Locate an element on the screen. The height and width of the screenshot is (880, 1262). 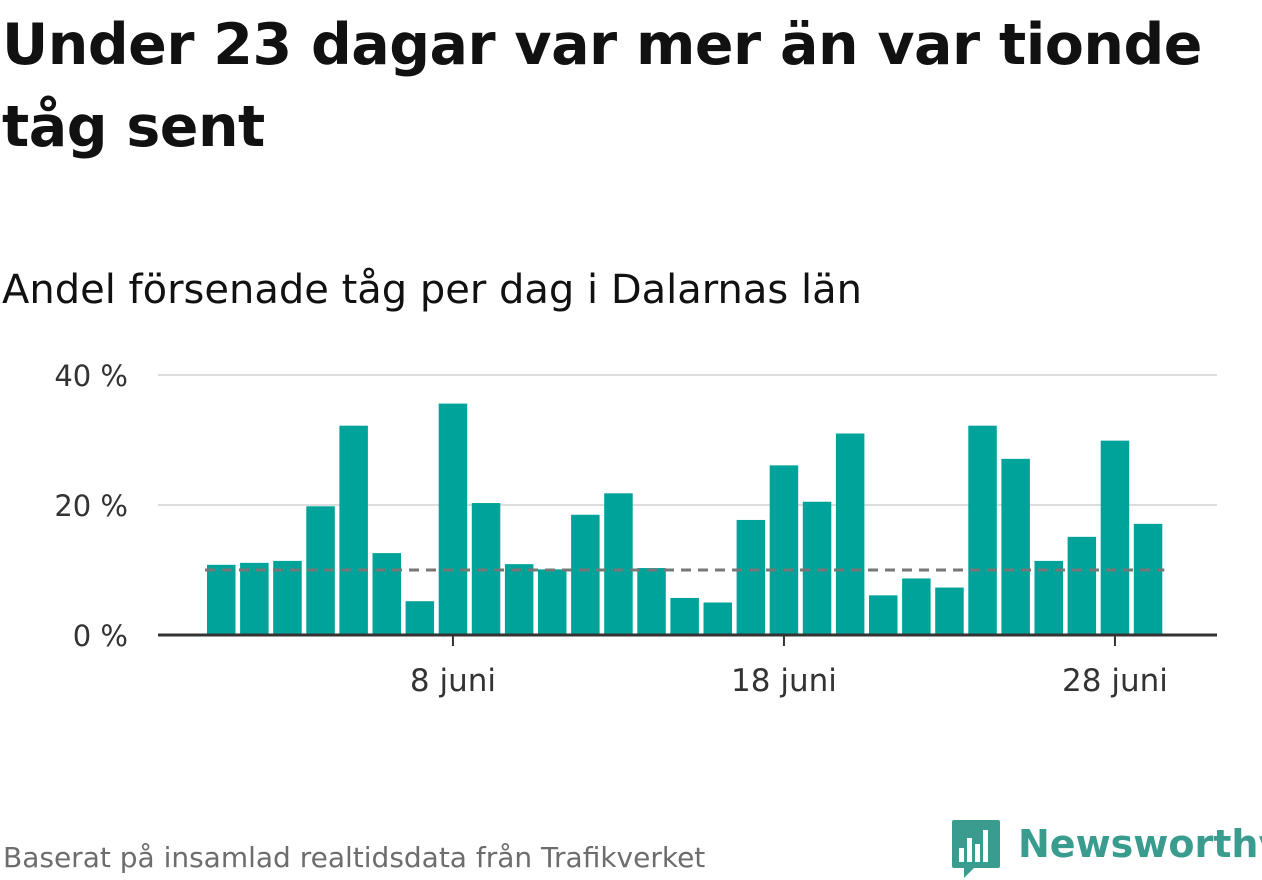
x-tick-label: 8 juni is located at coordinates (453, 681).